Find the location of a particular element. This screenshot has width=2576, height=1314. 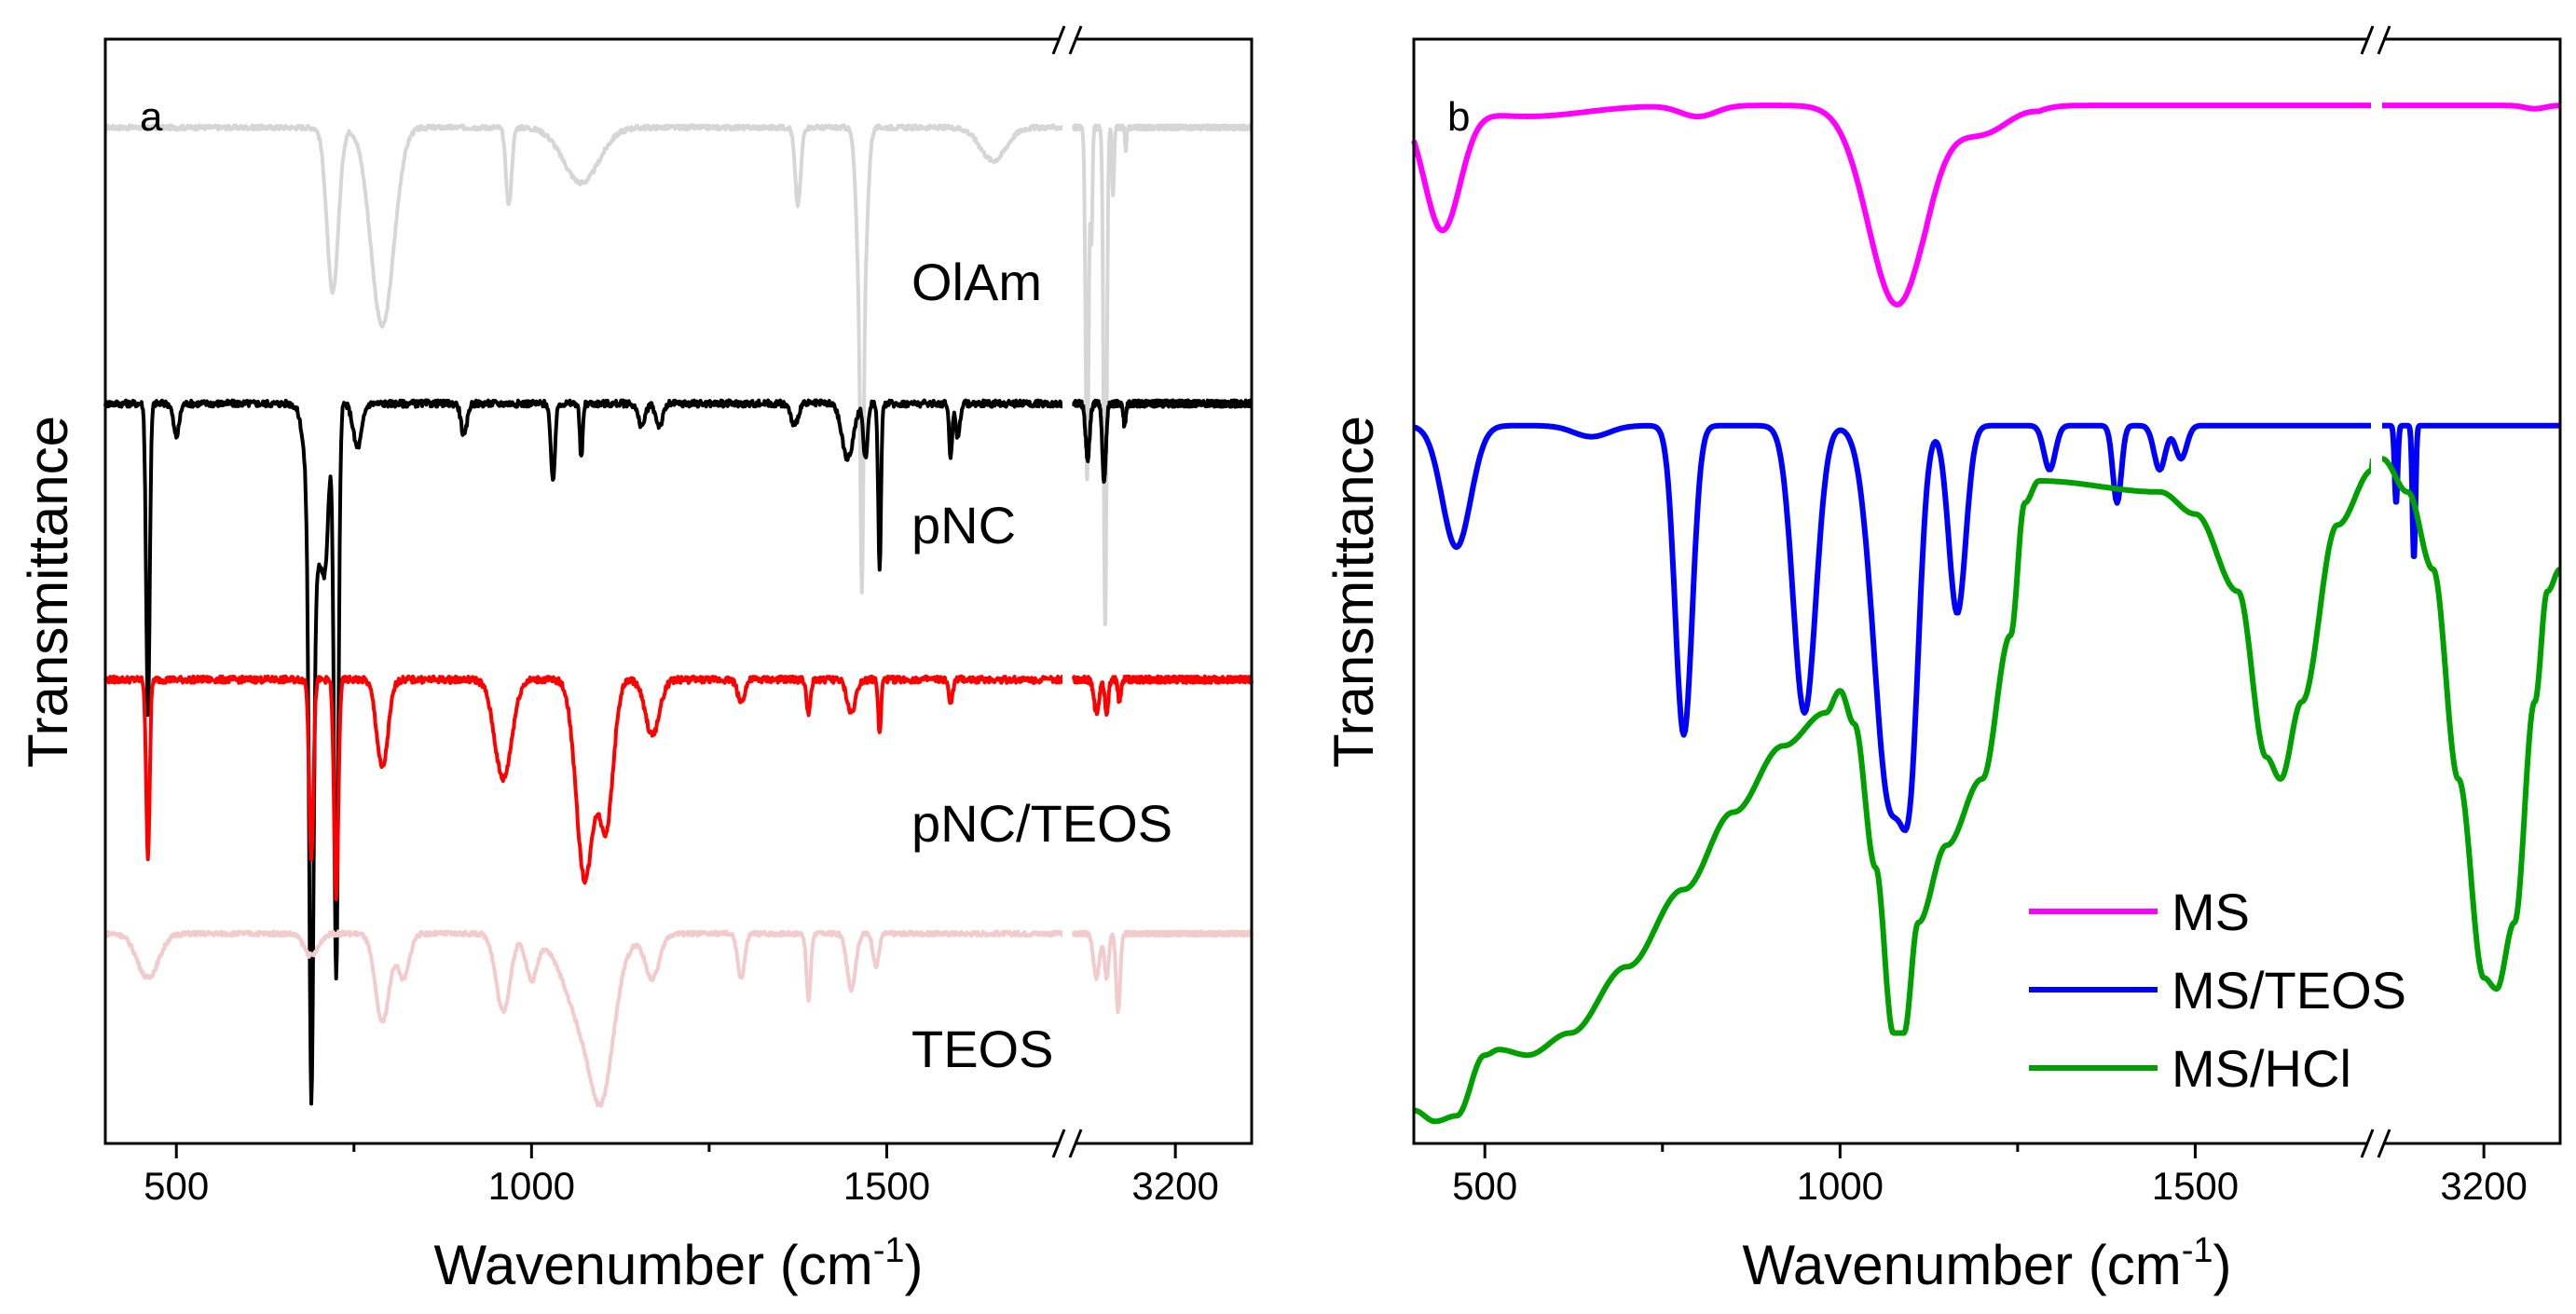

series-label-olam: OlAm is located at coordinates (976, 282).